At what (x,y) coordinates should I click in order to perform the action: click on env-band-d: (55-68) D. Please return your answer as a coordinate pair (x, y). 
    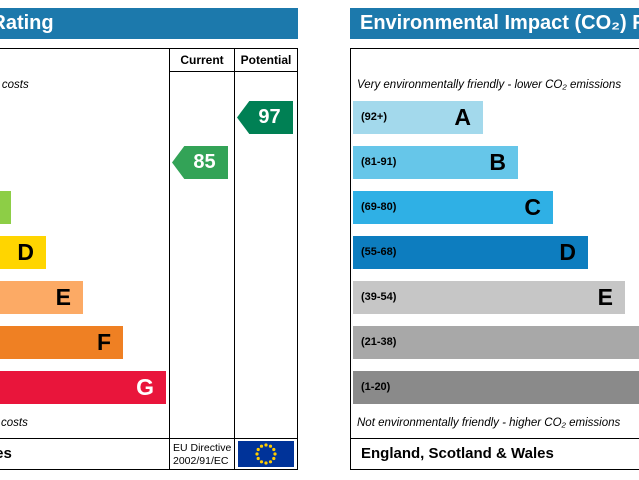
    Looking at the image, I should click on (470, 252).